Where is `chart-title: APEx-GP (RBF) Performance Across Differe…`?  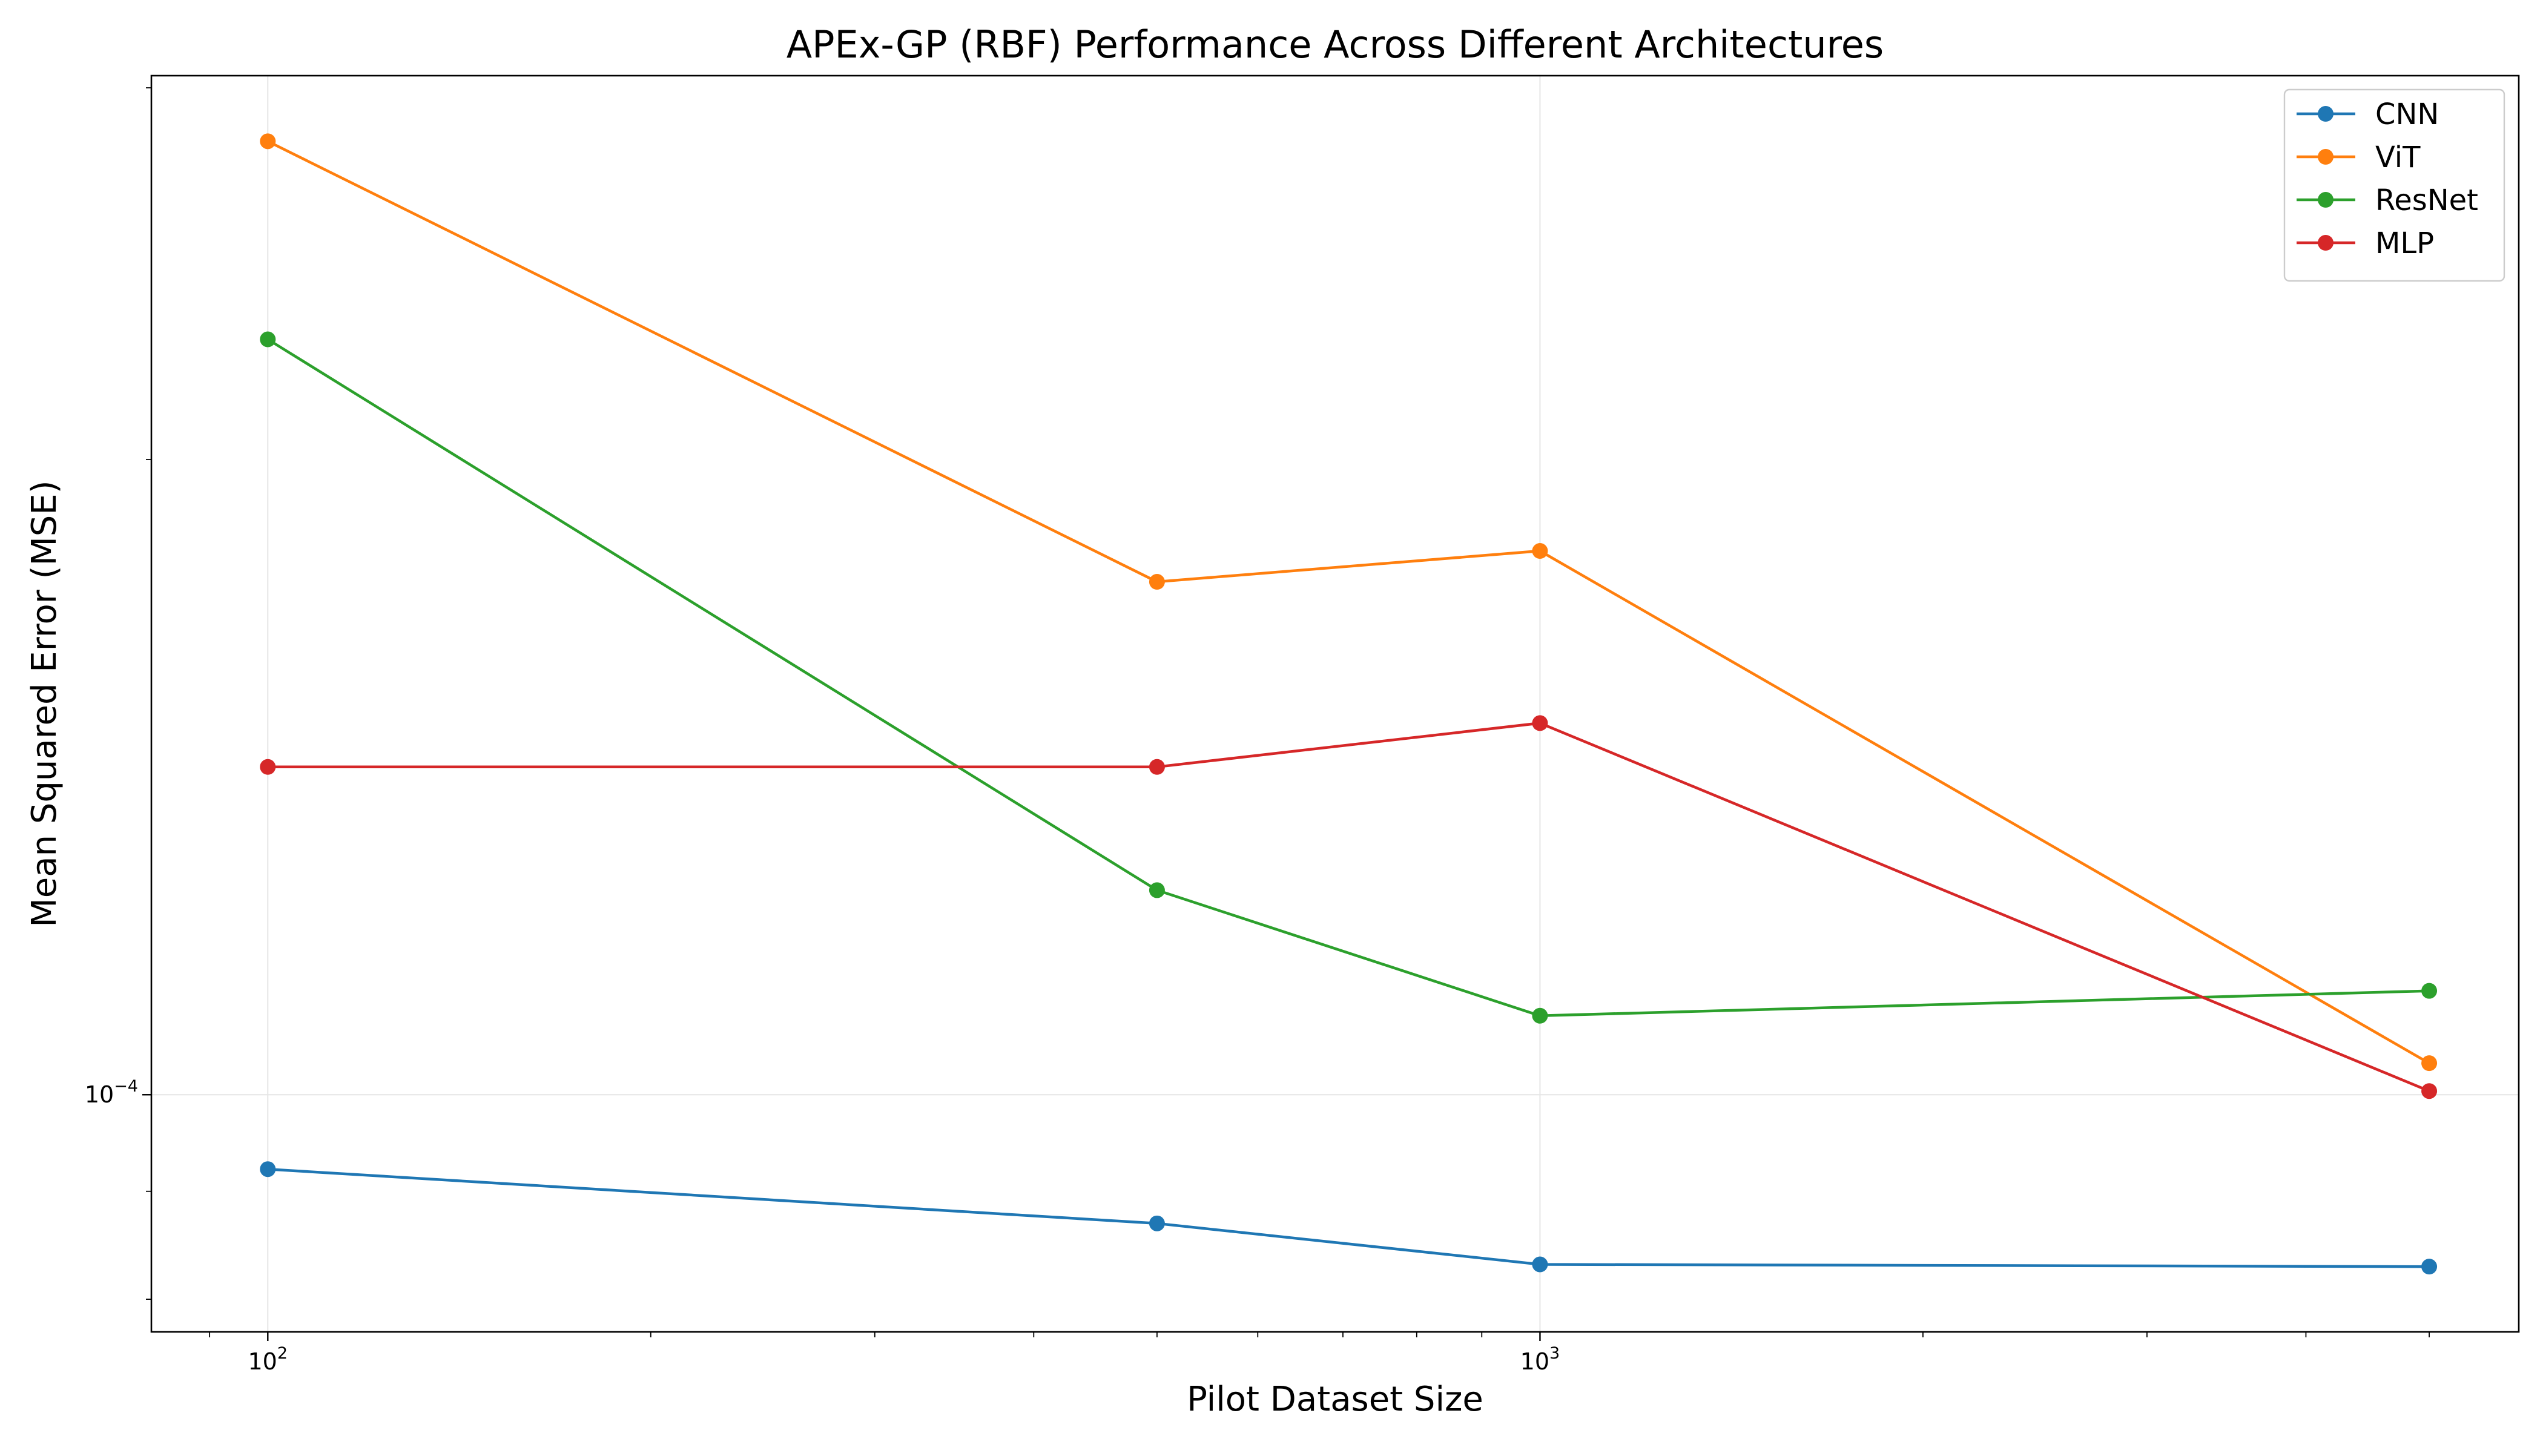 chart-title: APEx-GP (RBF) Performance Across Differe… is located at coordinates (1335, 44).